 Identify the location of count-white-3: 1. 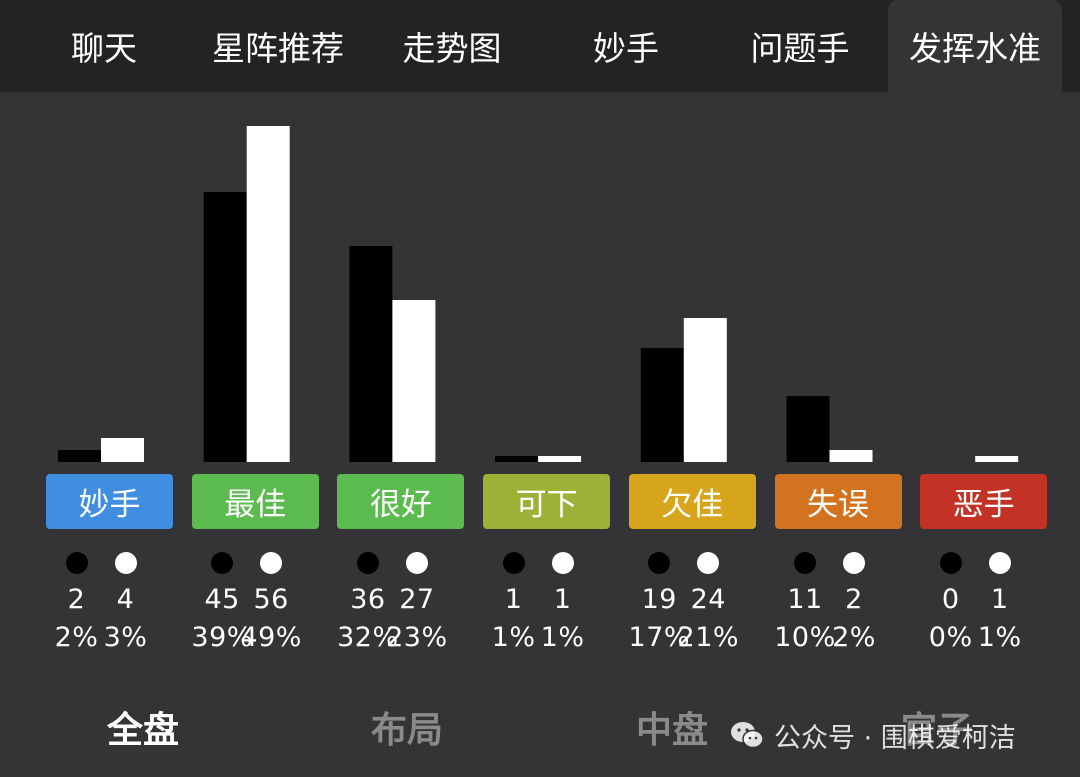
(562, 599).